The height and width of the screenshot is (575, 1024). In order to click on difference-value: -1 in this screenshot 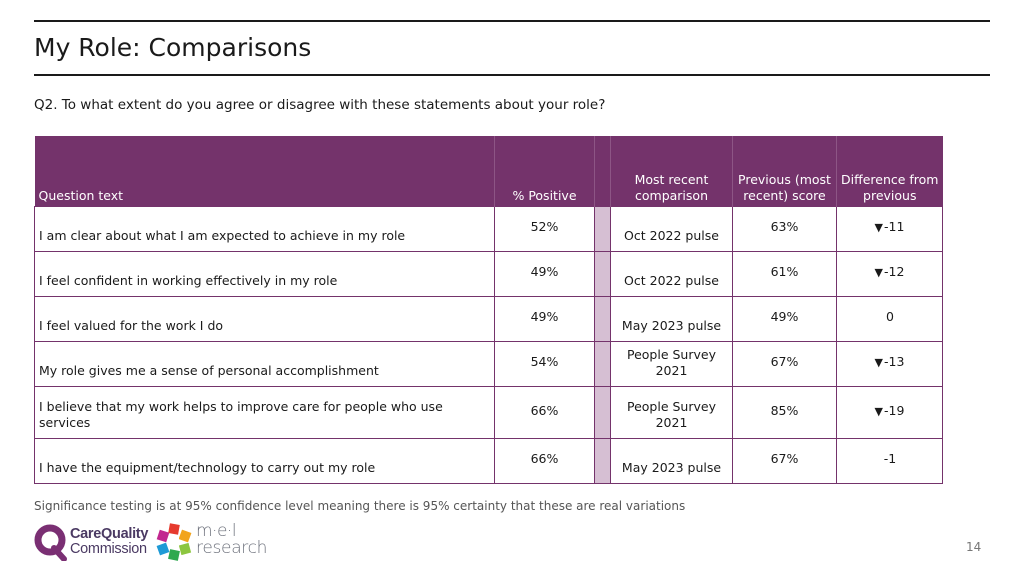, I will do `click(890, 458)`.